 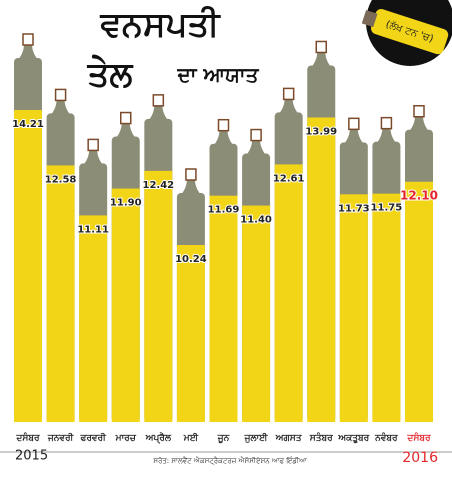 What do you see at coordinates (387, 208) in the screenshot?
I see `value-label: 11.75` at bounding box center [387, 208].